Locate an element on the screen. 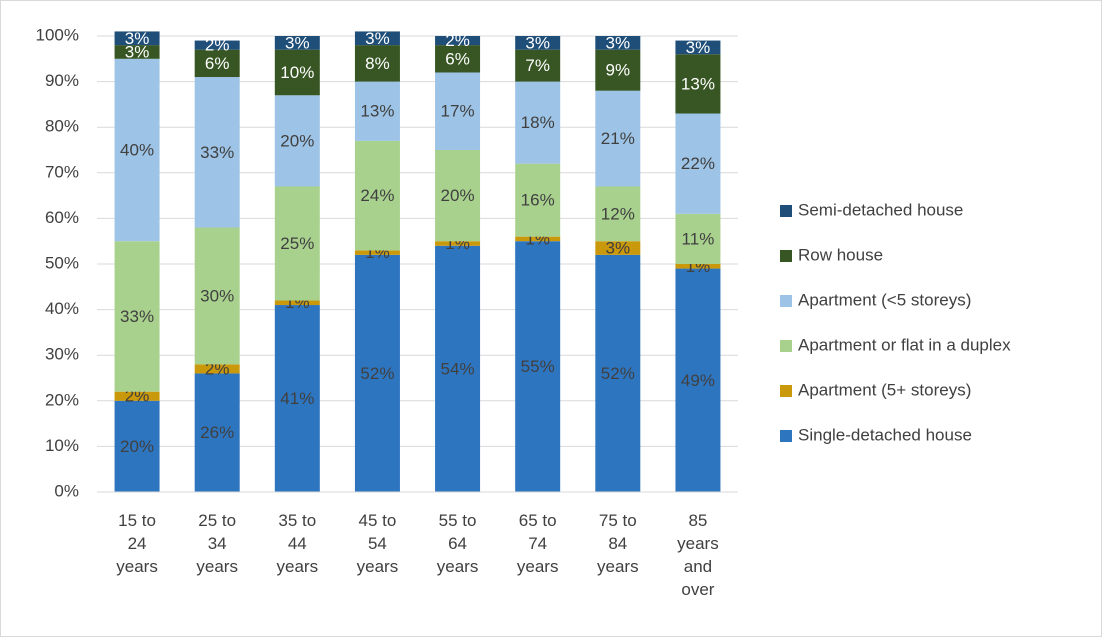 This screenshot has width=1103, height=638. data-label: 21% is located at coordinates (618, 138).